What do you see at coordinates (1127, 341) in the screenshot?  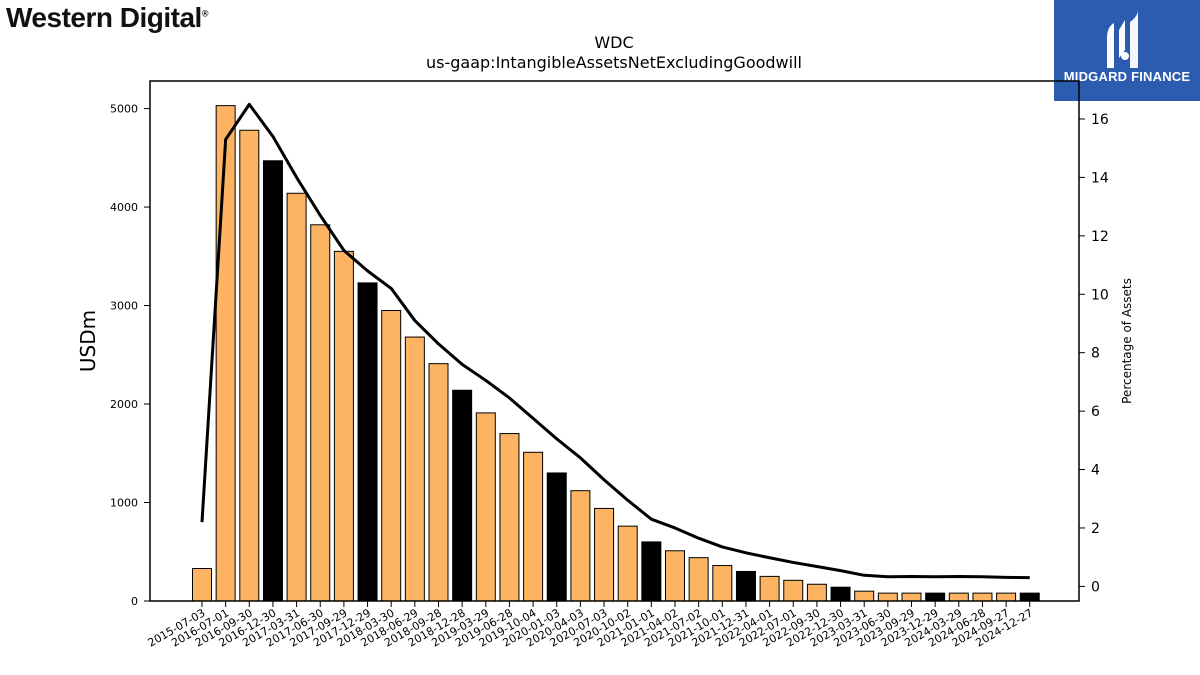 I see `y2-axis-label: Percentage of Assets` at bounding box center [1127, 341].